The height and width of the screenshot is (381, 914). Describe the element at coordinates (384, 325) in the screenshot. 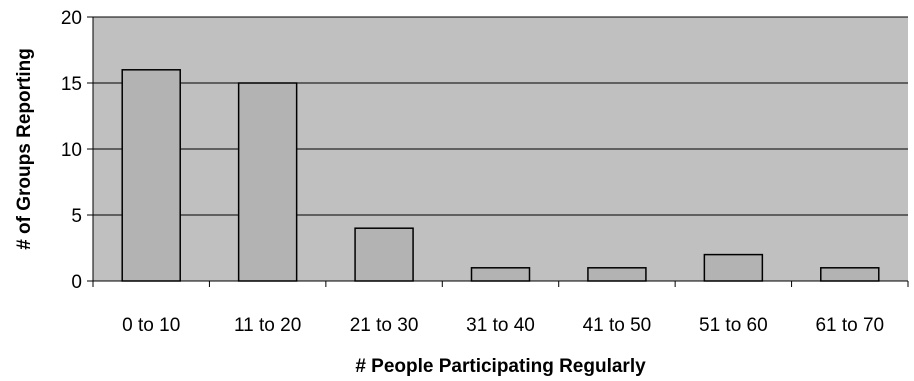

I see `x-tick-label: 21 to 30` at that location.